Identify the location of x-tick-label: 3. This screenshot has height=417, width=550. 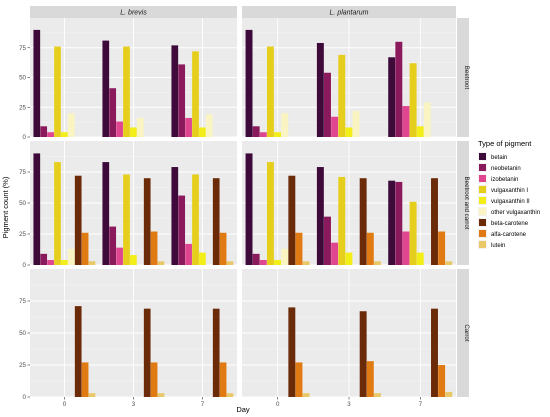
(134, 404).